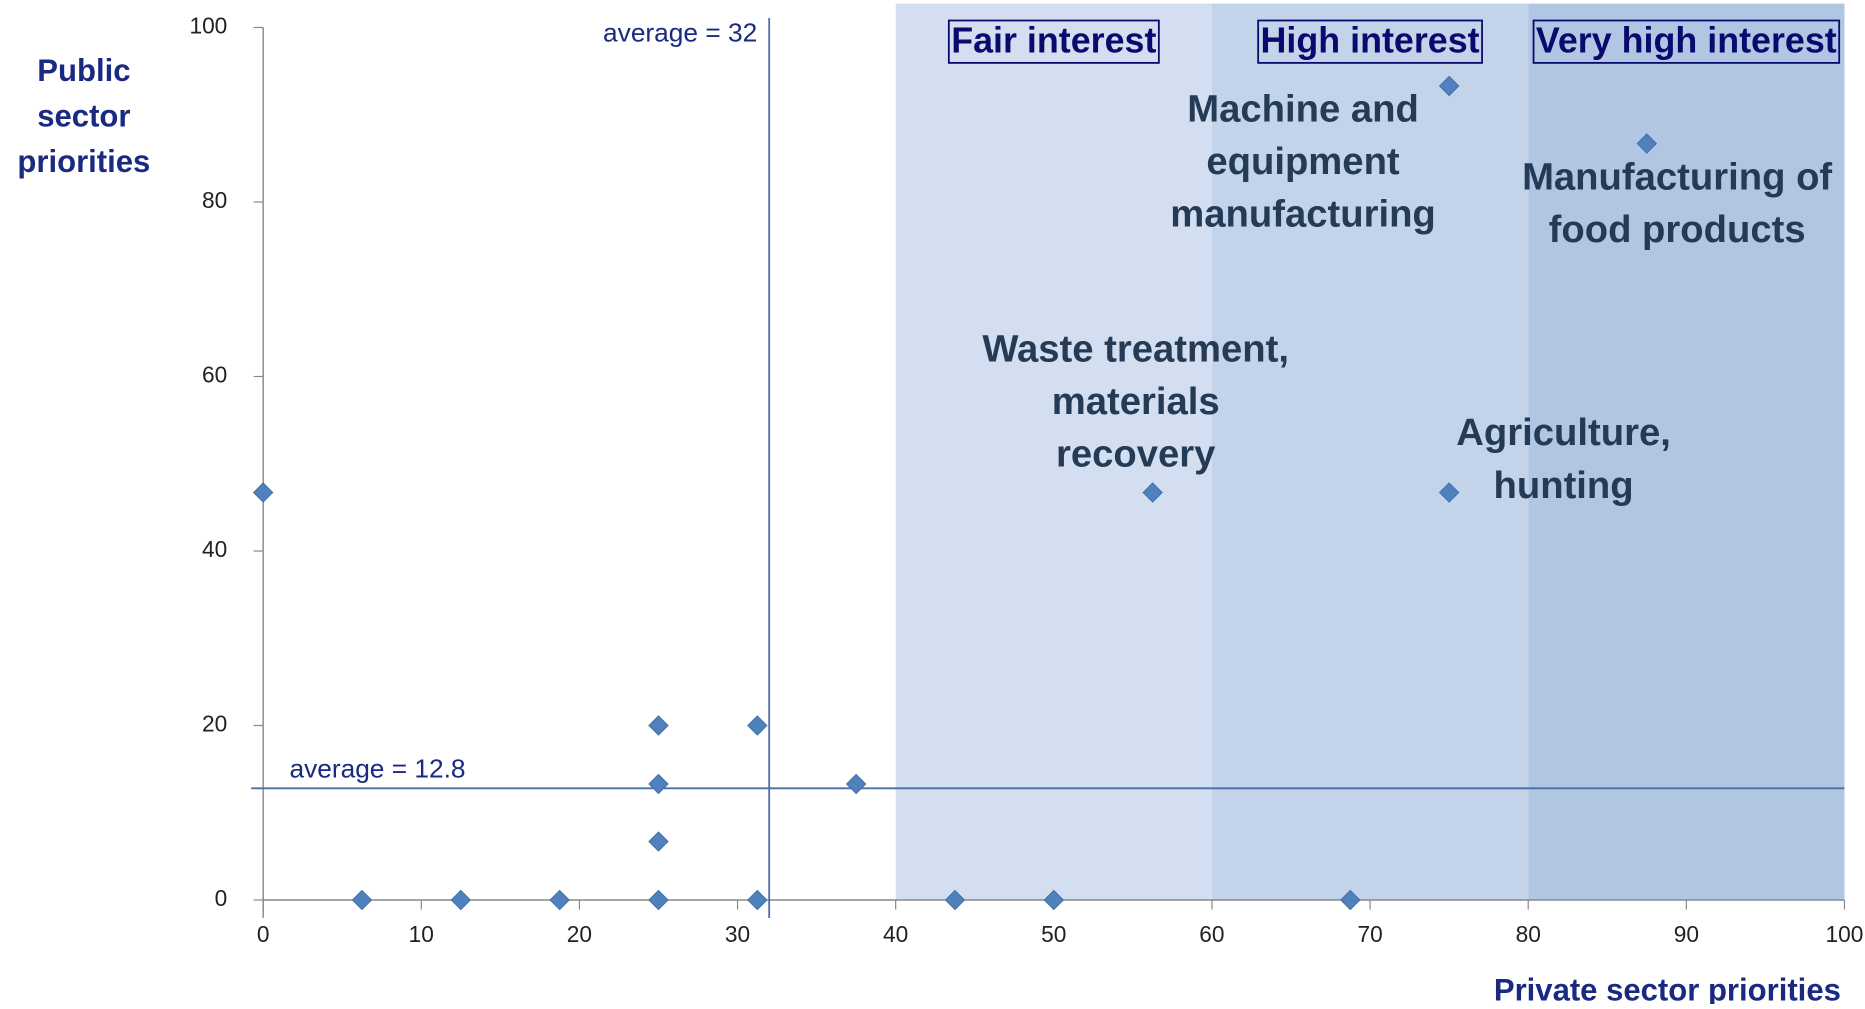 The width and height of the screenshot is (1865, 1009). What do you see at coordinates (1303, 108) in the screenshot?
I see `annotation: Machine and` at bounding box center [1303, 108].